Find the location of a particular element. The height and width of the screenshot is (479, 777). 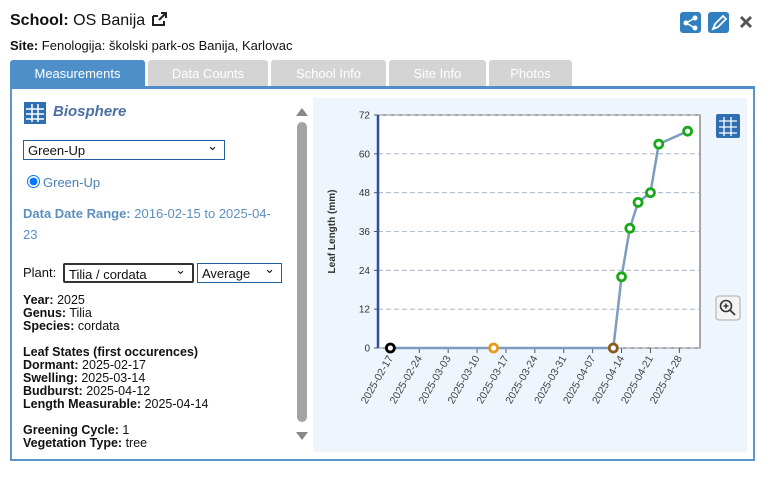

sidebar-title: Biosphere is located at coordinates (90, 111).